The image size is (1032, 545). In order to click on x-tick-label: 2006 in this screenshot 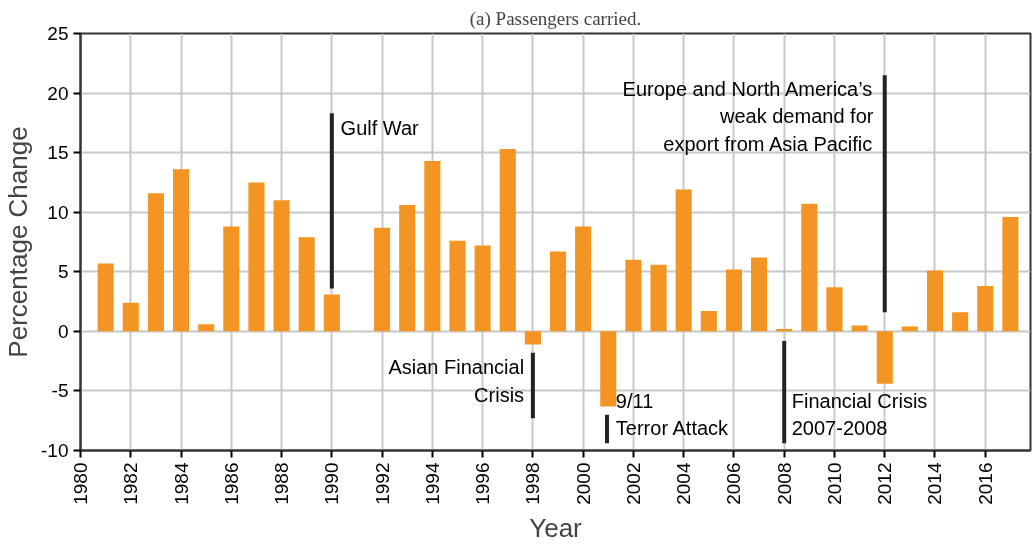, I will do `click(734, 483)`.